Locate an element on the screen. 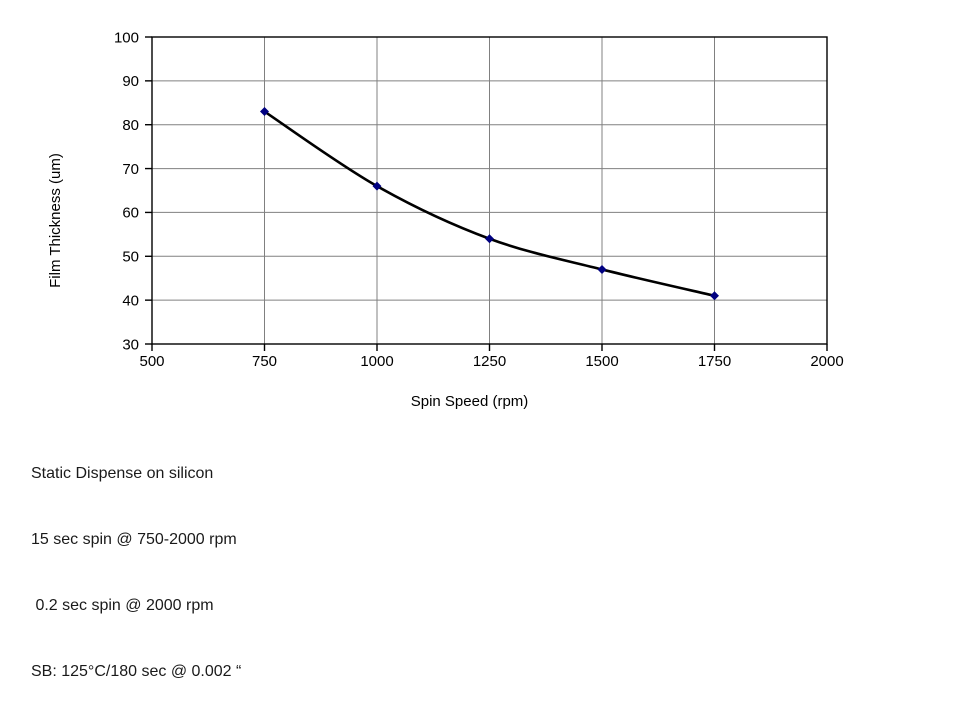  y-tick-label: 60 is located at coordinates (130, 213).